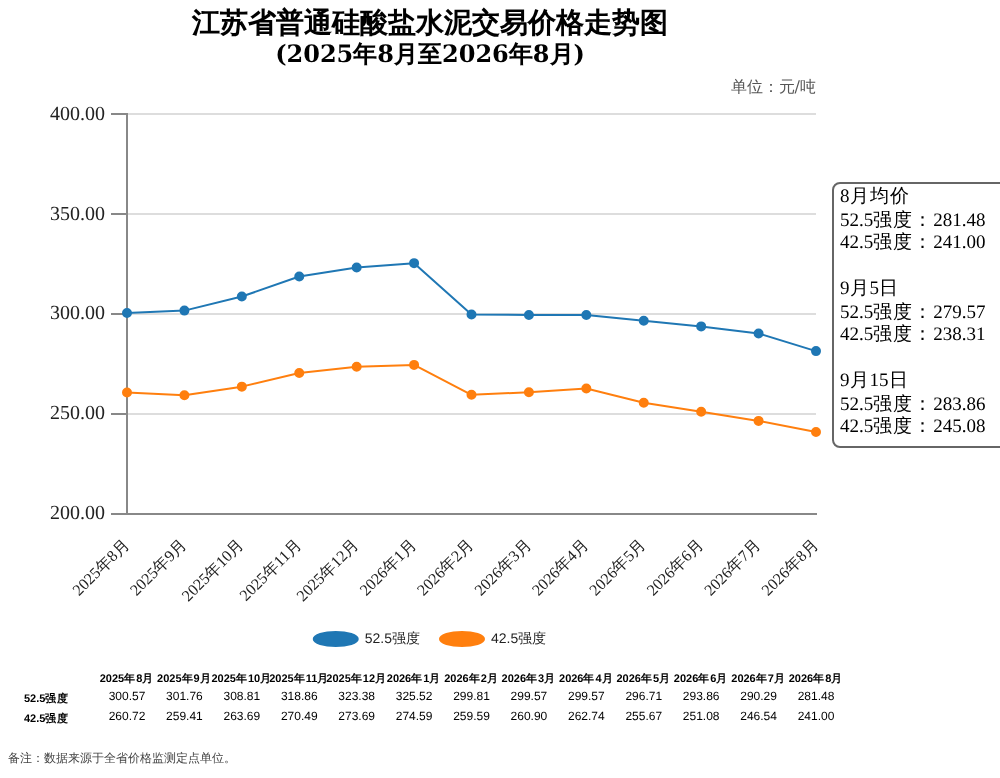  What do you see at coordinates (429, 23) in the screenshot?
I see `chart-title: 江苏省普通硅酸盐水泥交易价格走势图` at bounding box center [429, 23].